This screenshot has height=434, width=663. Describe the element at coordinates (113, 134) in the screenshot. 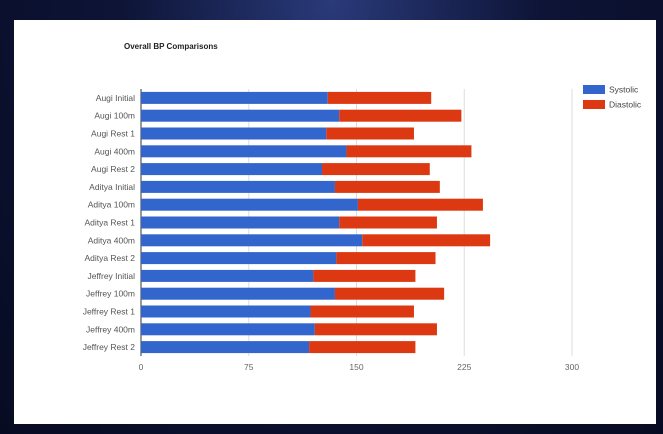

I see `category-label: Augi Rest 1` at that location.